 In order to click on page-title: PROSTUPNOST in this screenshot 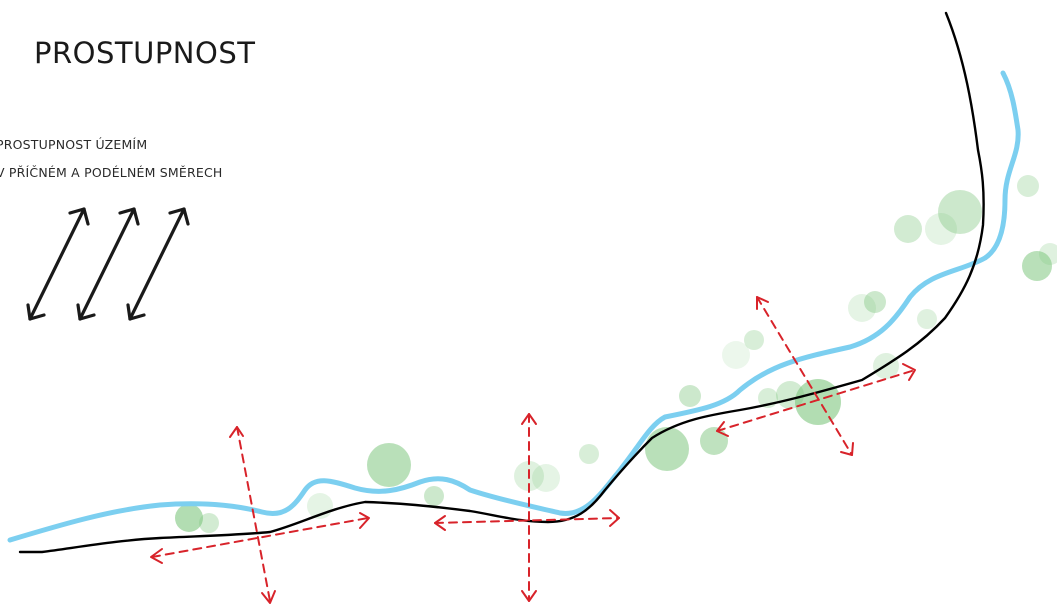, I will do `click(145, 53)`.